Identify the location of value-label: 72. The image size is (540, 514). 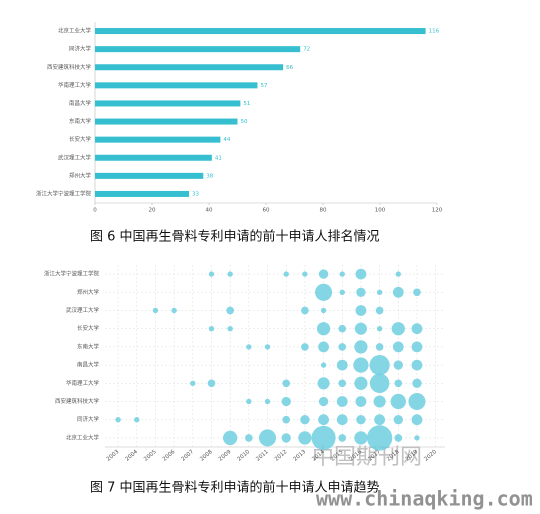
(306, 50).